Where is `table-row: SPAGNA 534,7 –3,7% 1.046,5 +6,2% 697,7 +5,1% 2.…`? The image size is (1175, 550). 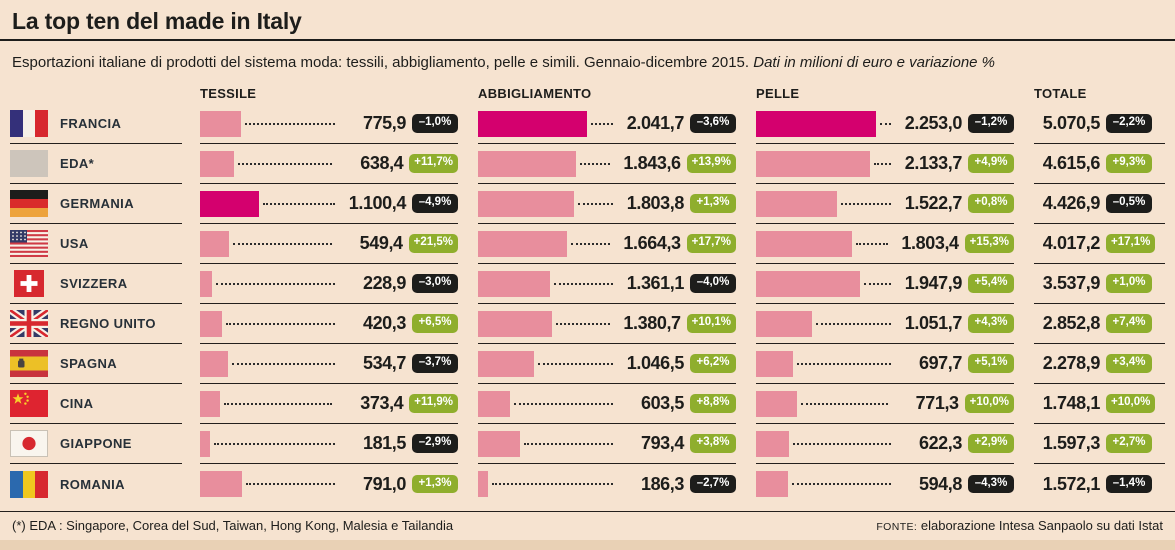 table-row: SPAGNA 534,7 –3,7% 1.046,5 +6,2% 697,7 +5,1% 2.… is located at coordinates (587, 364).